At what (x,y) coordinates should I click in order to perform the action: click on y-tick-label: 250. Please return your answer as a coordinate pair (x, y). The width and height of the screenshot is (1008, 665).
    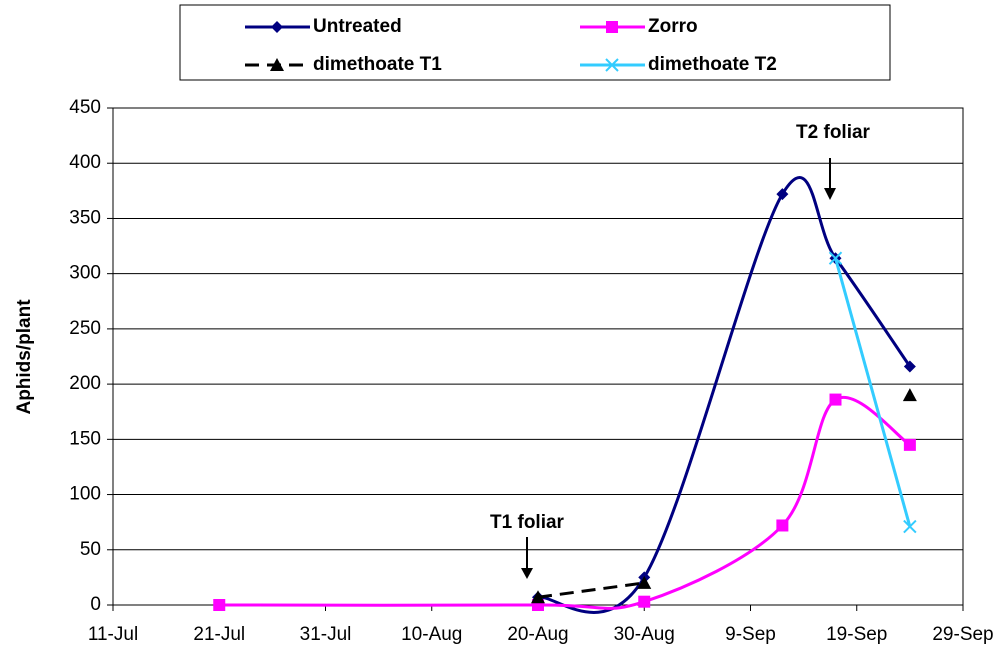
    Looking at the image, I should click on (85, 328).